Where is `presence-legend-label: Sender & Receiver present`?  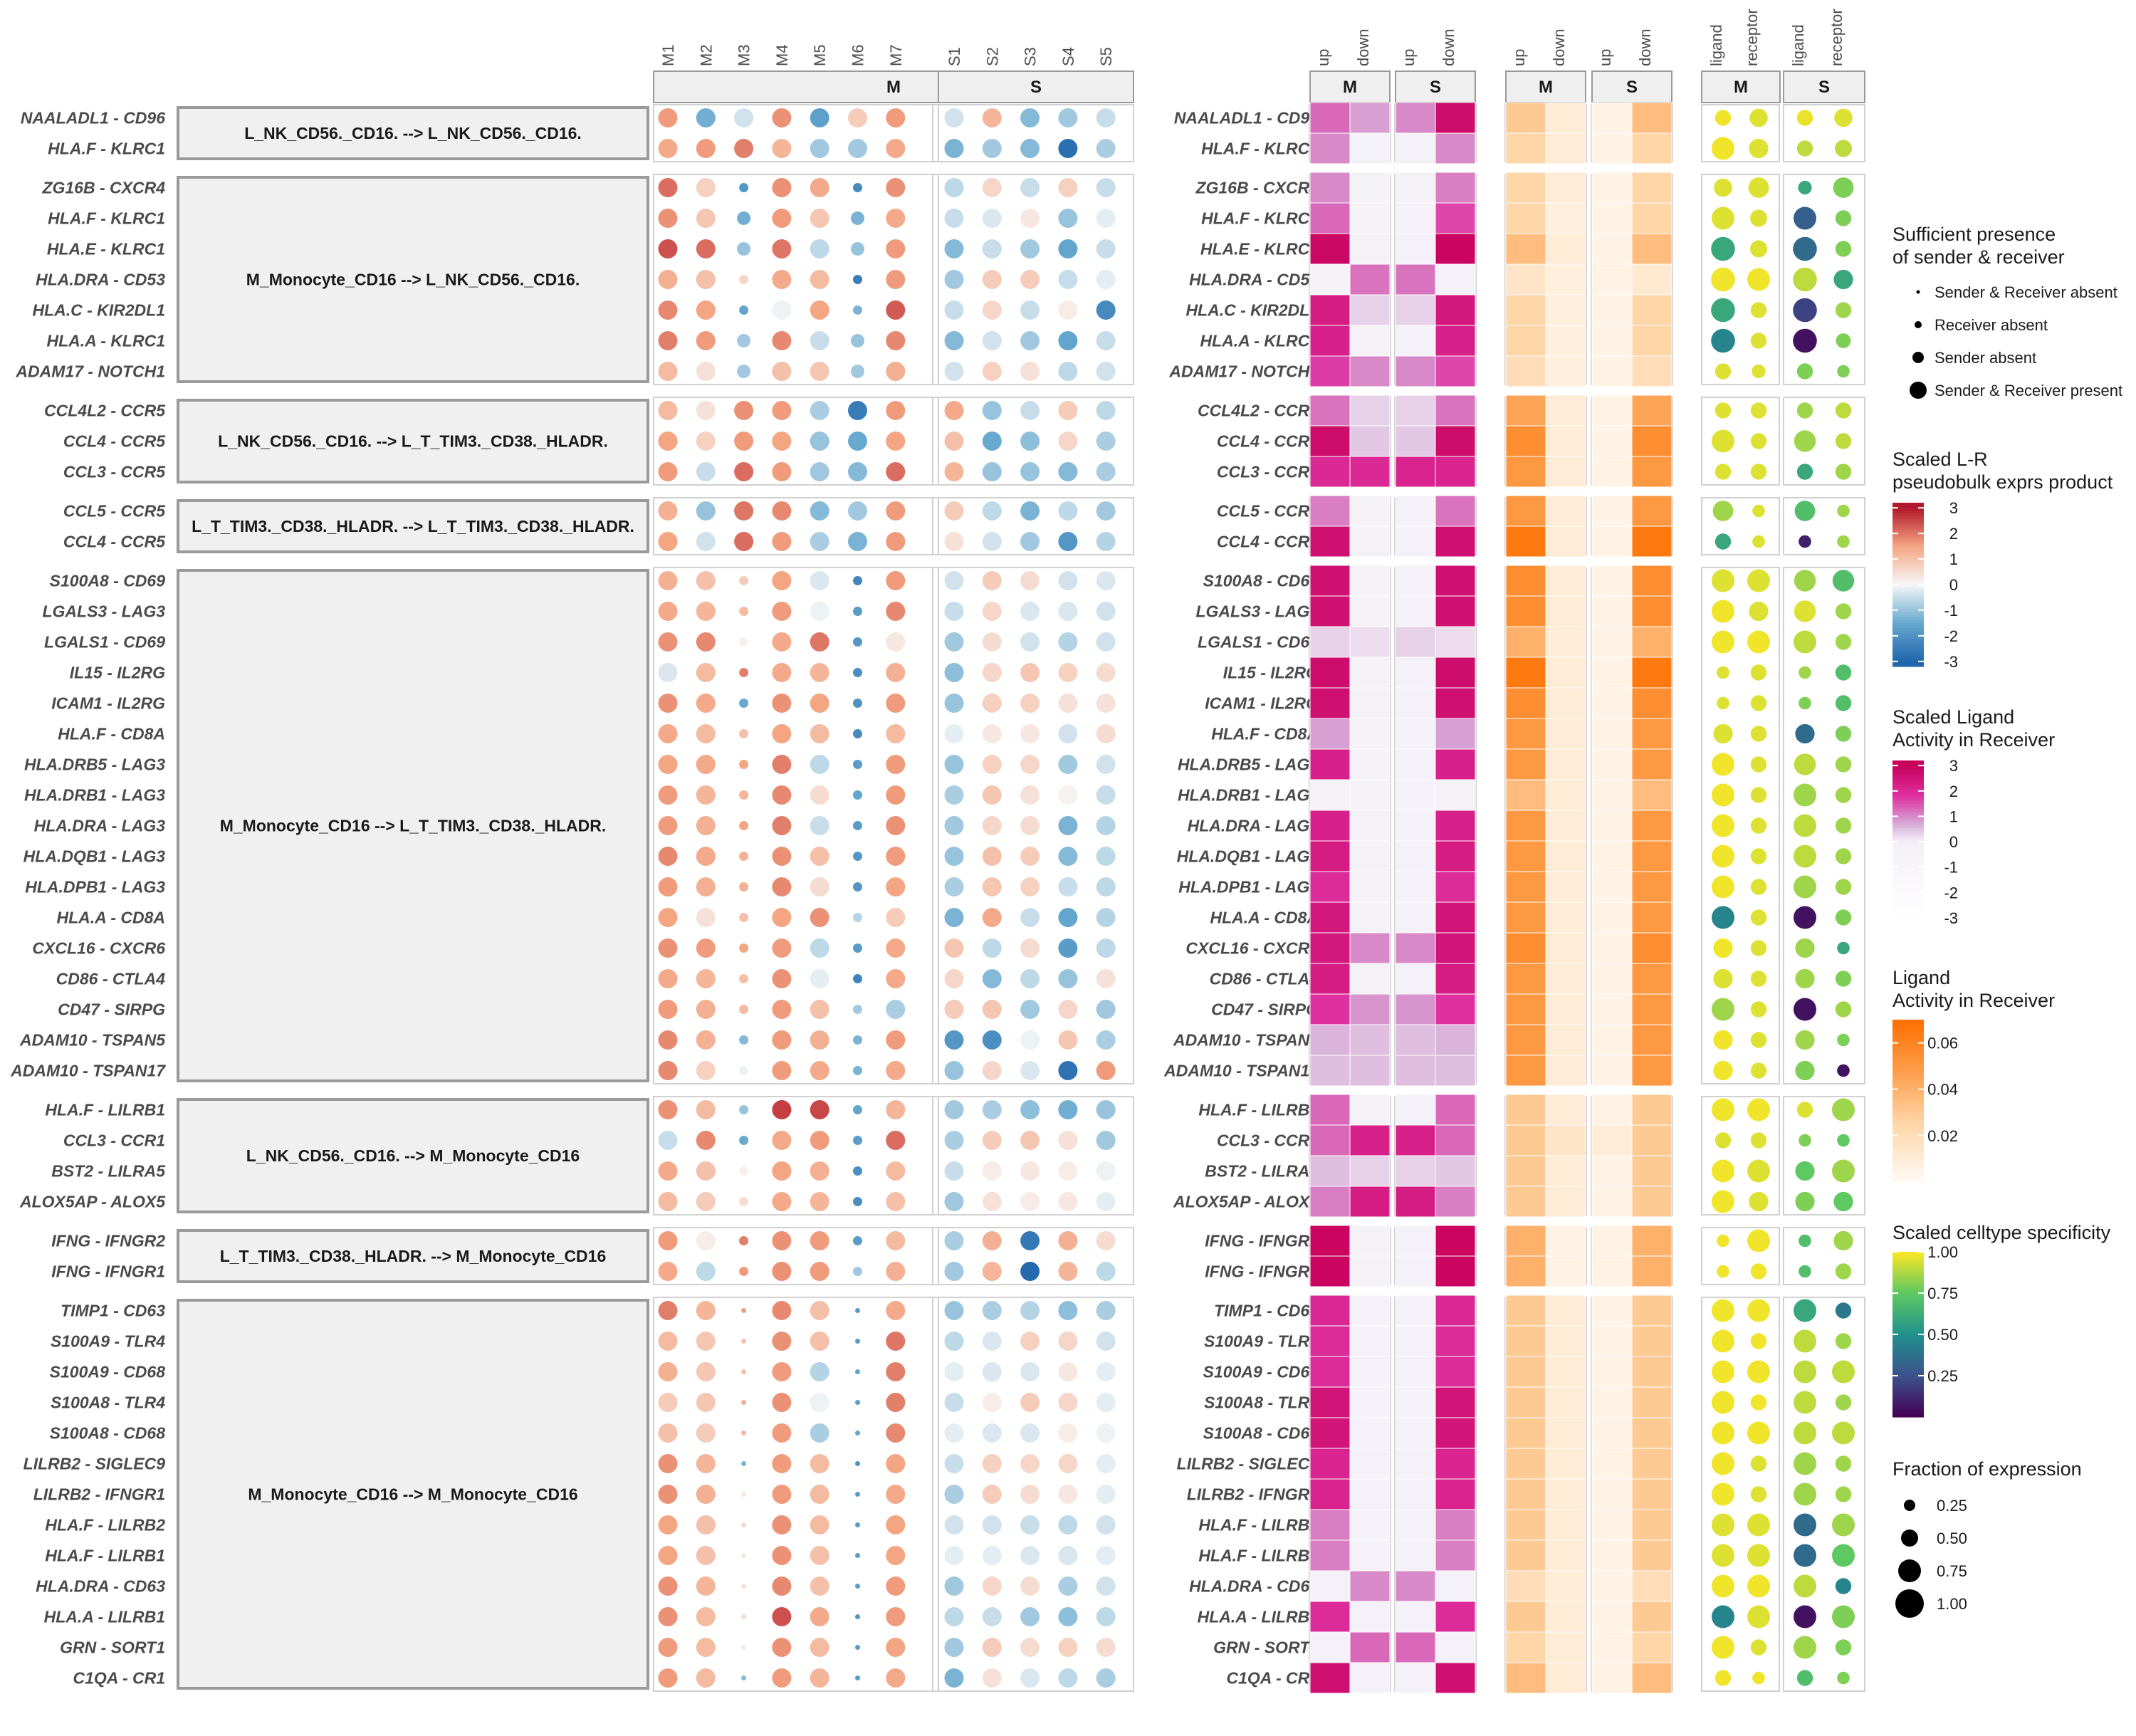
presence-legend-label: Sender & Receiver present is located at coordinates (2029, 390).